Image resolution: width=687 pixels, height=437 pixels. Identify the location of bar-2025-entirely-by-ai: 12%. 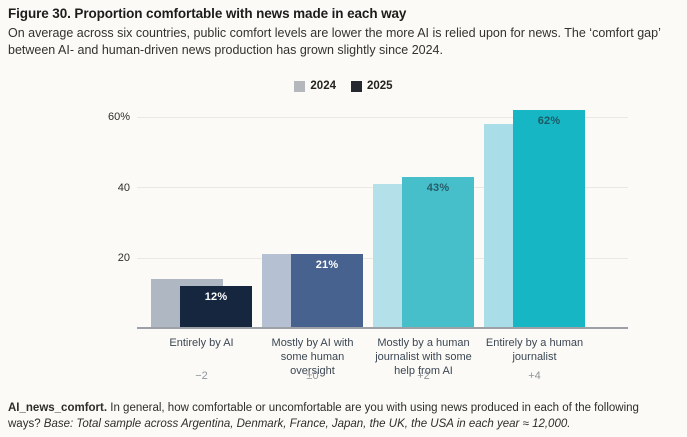
(216, 306).